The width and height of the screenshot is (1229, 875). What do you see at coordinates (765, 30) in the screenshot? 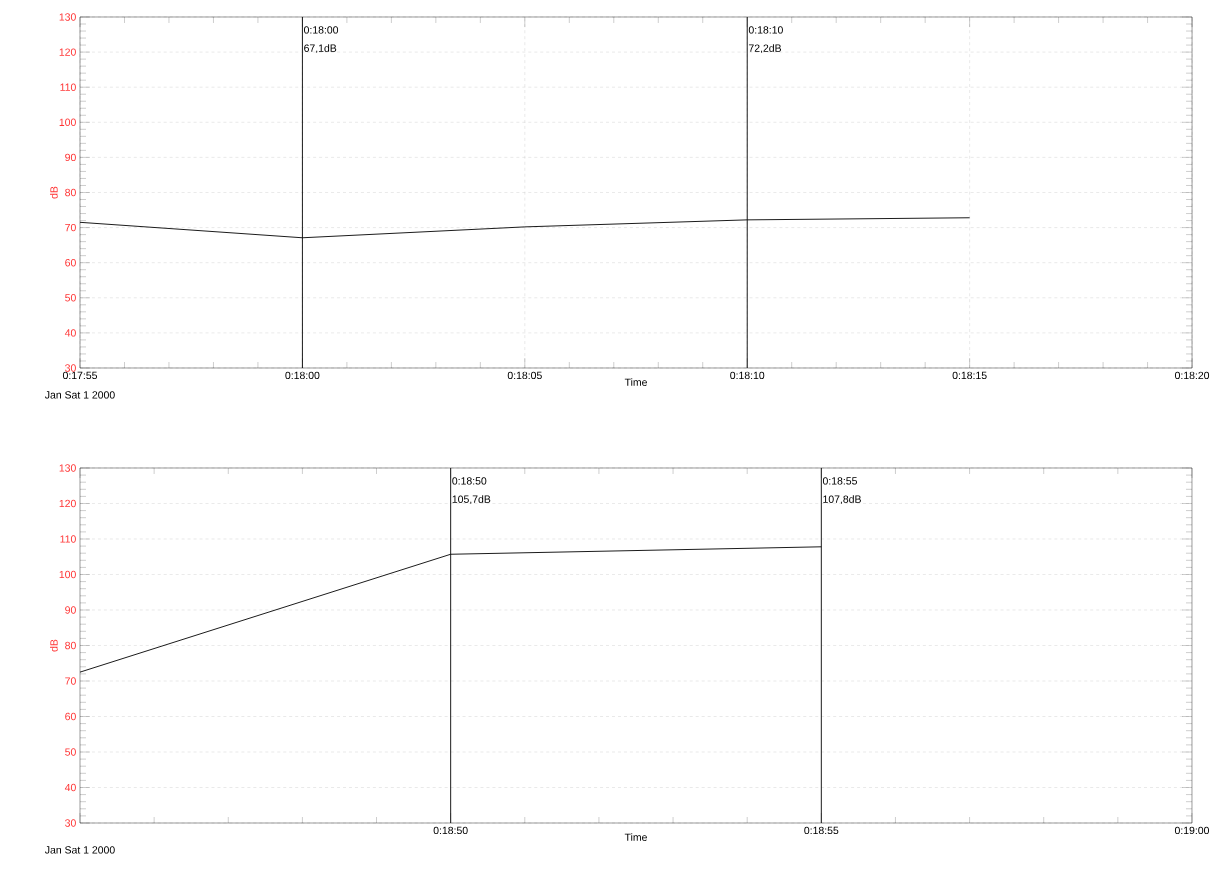
I see `ref-line-label: 0:18:10` at bounding box center [765, 30].